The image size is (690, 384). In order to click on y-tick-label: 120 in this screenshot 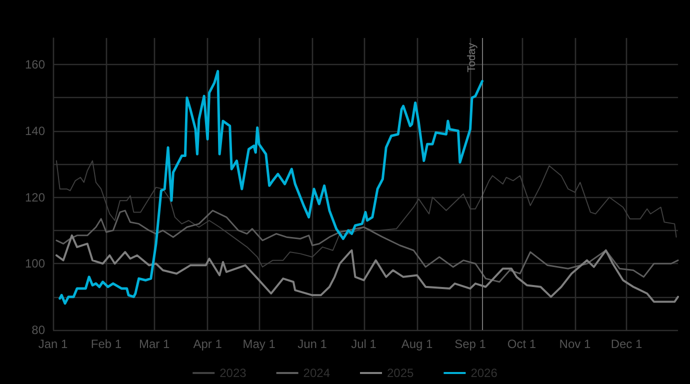, I will do `click(35, 197)`.